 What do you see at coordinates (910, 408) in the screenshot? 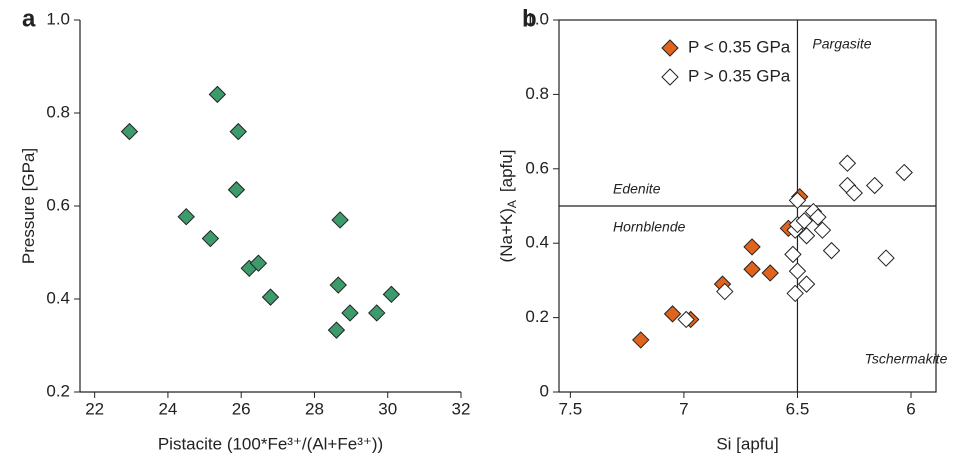
I see `x-tick-label: 6` at bounding box center [910, 408].